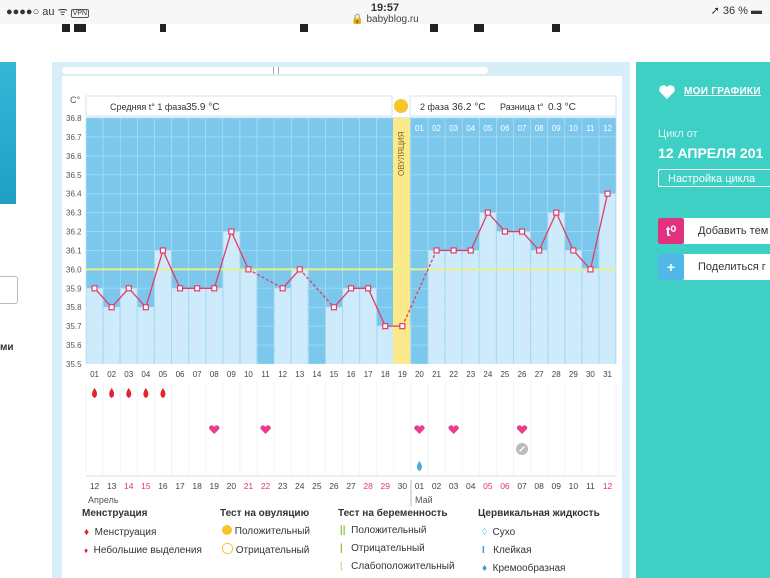 This screenshot has width=770, height=578. I want to click on chart-scroll-handle, so click(276, 70).